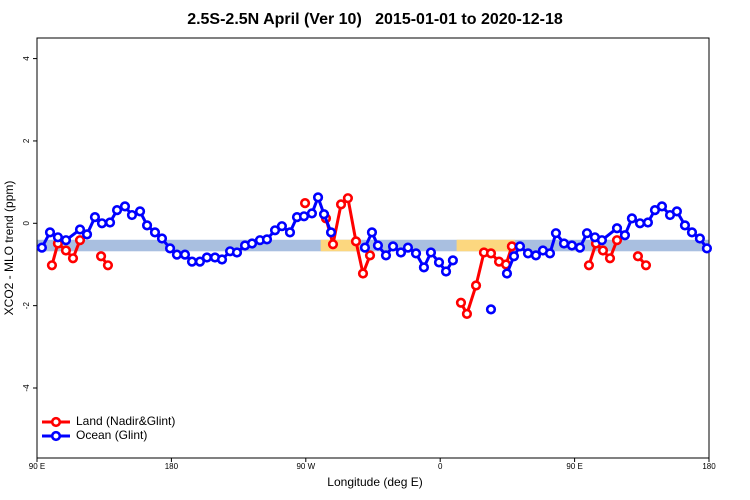  What do you see at coordinates (9, 248) in the screenshot?
I see `y-axis-label: XCO2 - MLO trend (ppm)` at bounding box center [9, 248].